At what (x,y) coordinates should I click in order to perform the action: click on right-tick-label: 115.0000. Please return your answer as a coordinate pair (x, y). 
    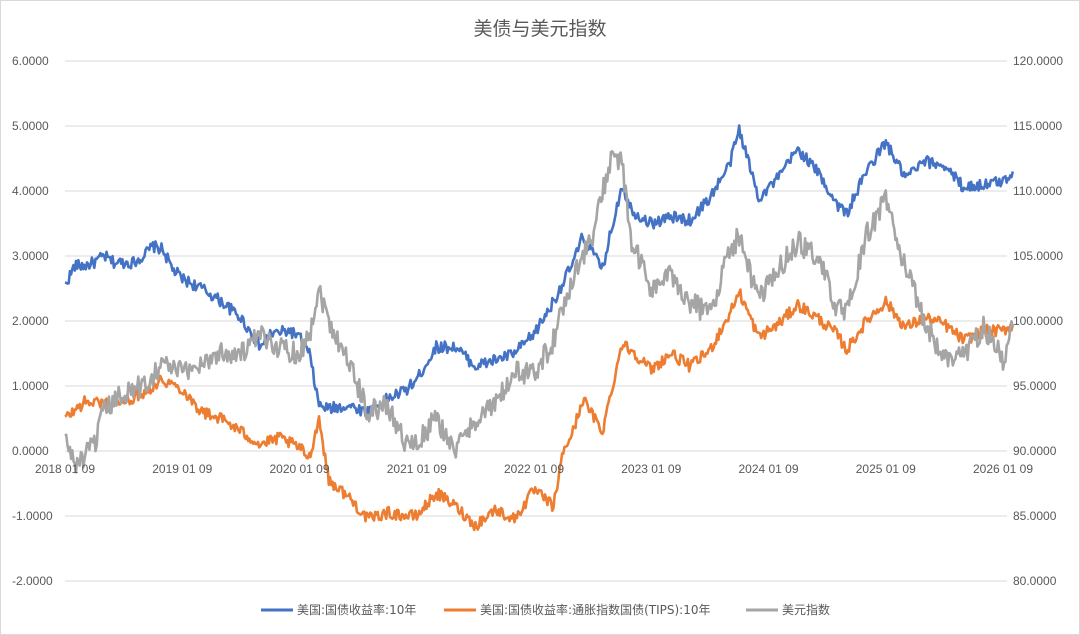
    Looking at the image, I should click on (1037, 126).